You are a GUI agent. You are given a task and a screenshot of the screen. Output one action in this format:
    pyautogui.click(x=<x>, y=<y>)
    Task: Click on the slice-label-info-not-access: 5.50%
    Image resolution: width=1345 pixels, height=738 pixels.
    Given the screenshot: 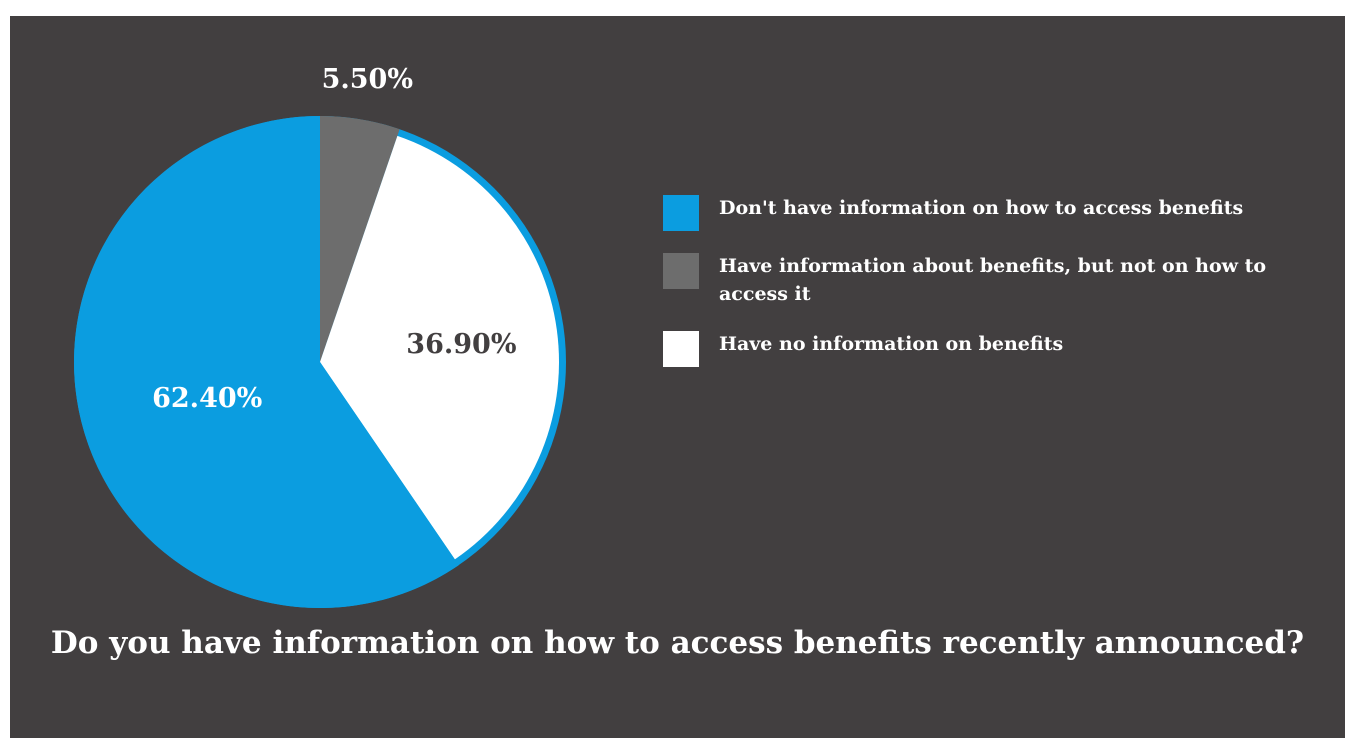 What is the action you would take?
    pyautogui.click(x=367, y=79)
    